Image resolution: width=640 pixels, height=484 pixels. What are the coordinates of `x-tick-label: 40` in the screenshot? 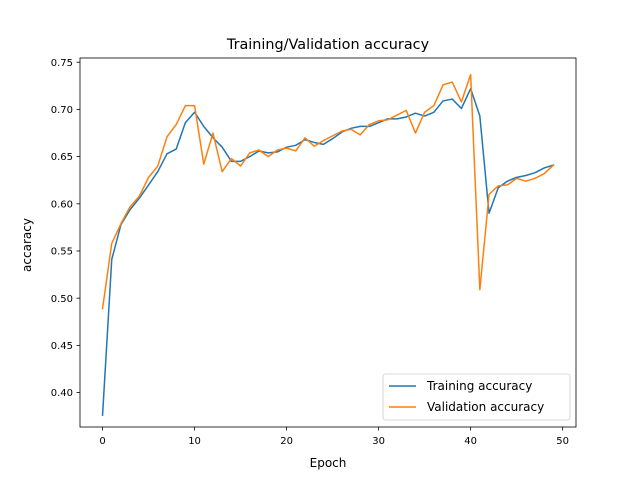 It's located at (470, 441).